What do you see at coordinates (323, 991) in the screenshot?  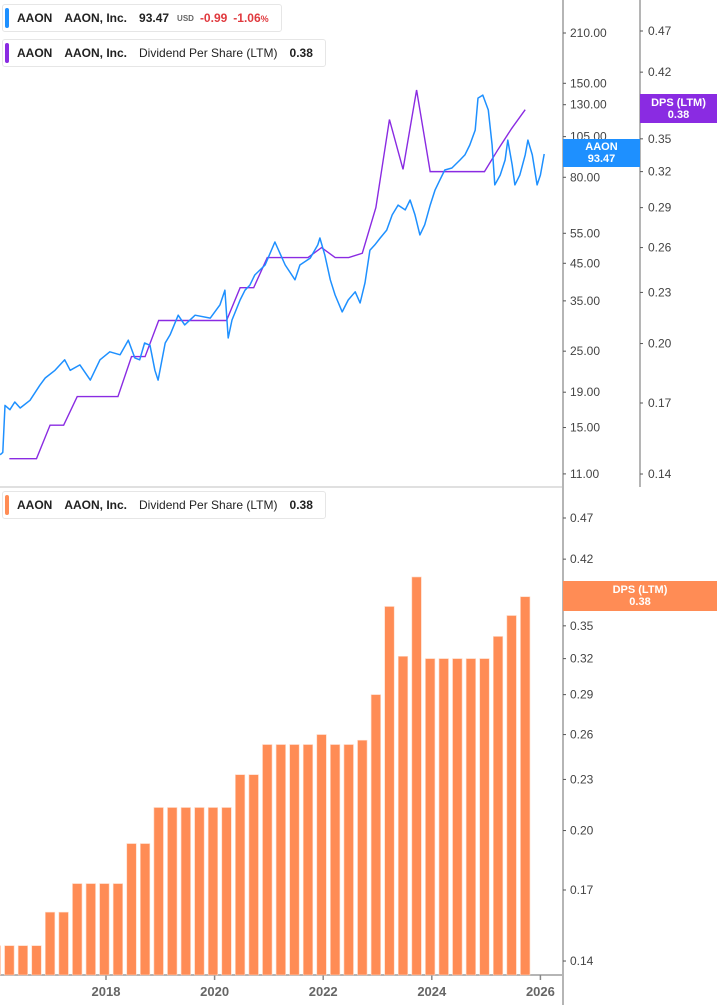 I see `x-tick-label: 2022` at bounding box center [323, 991].